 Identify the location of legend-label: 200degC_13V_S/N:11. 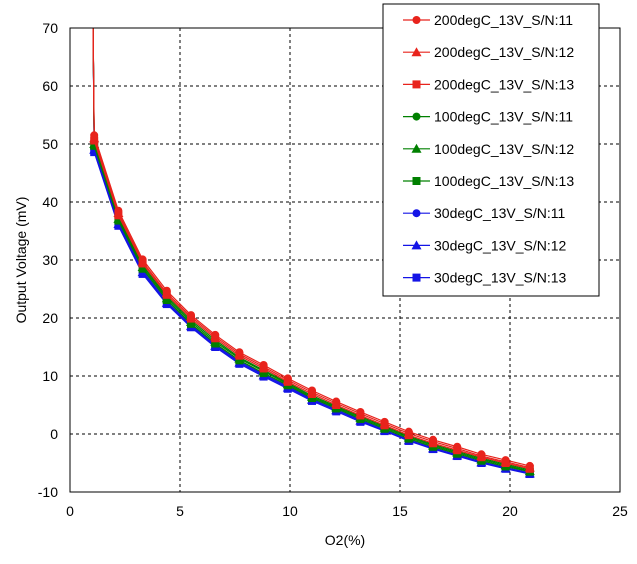
(503, 20).